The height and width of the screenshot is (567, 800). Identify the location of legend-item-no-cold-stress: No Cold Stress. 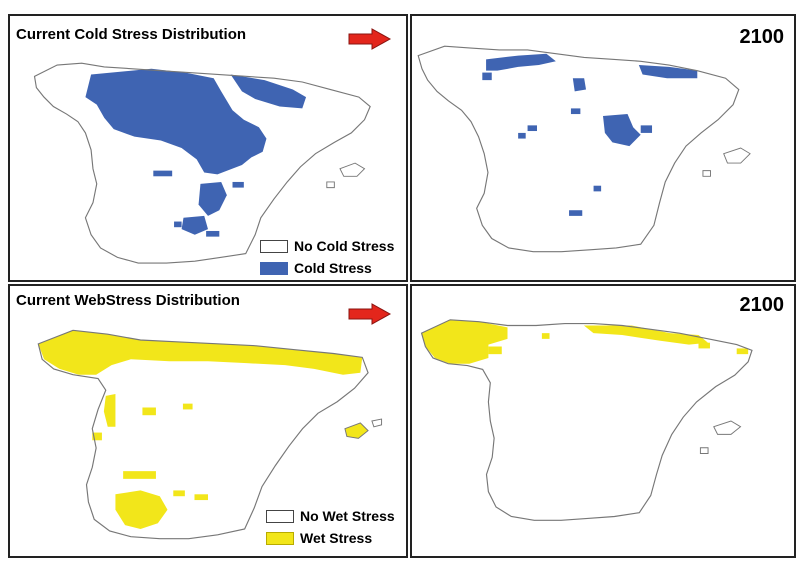
(327, 246).